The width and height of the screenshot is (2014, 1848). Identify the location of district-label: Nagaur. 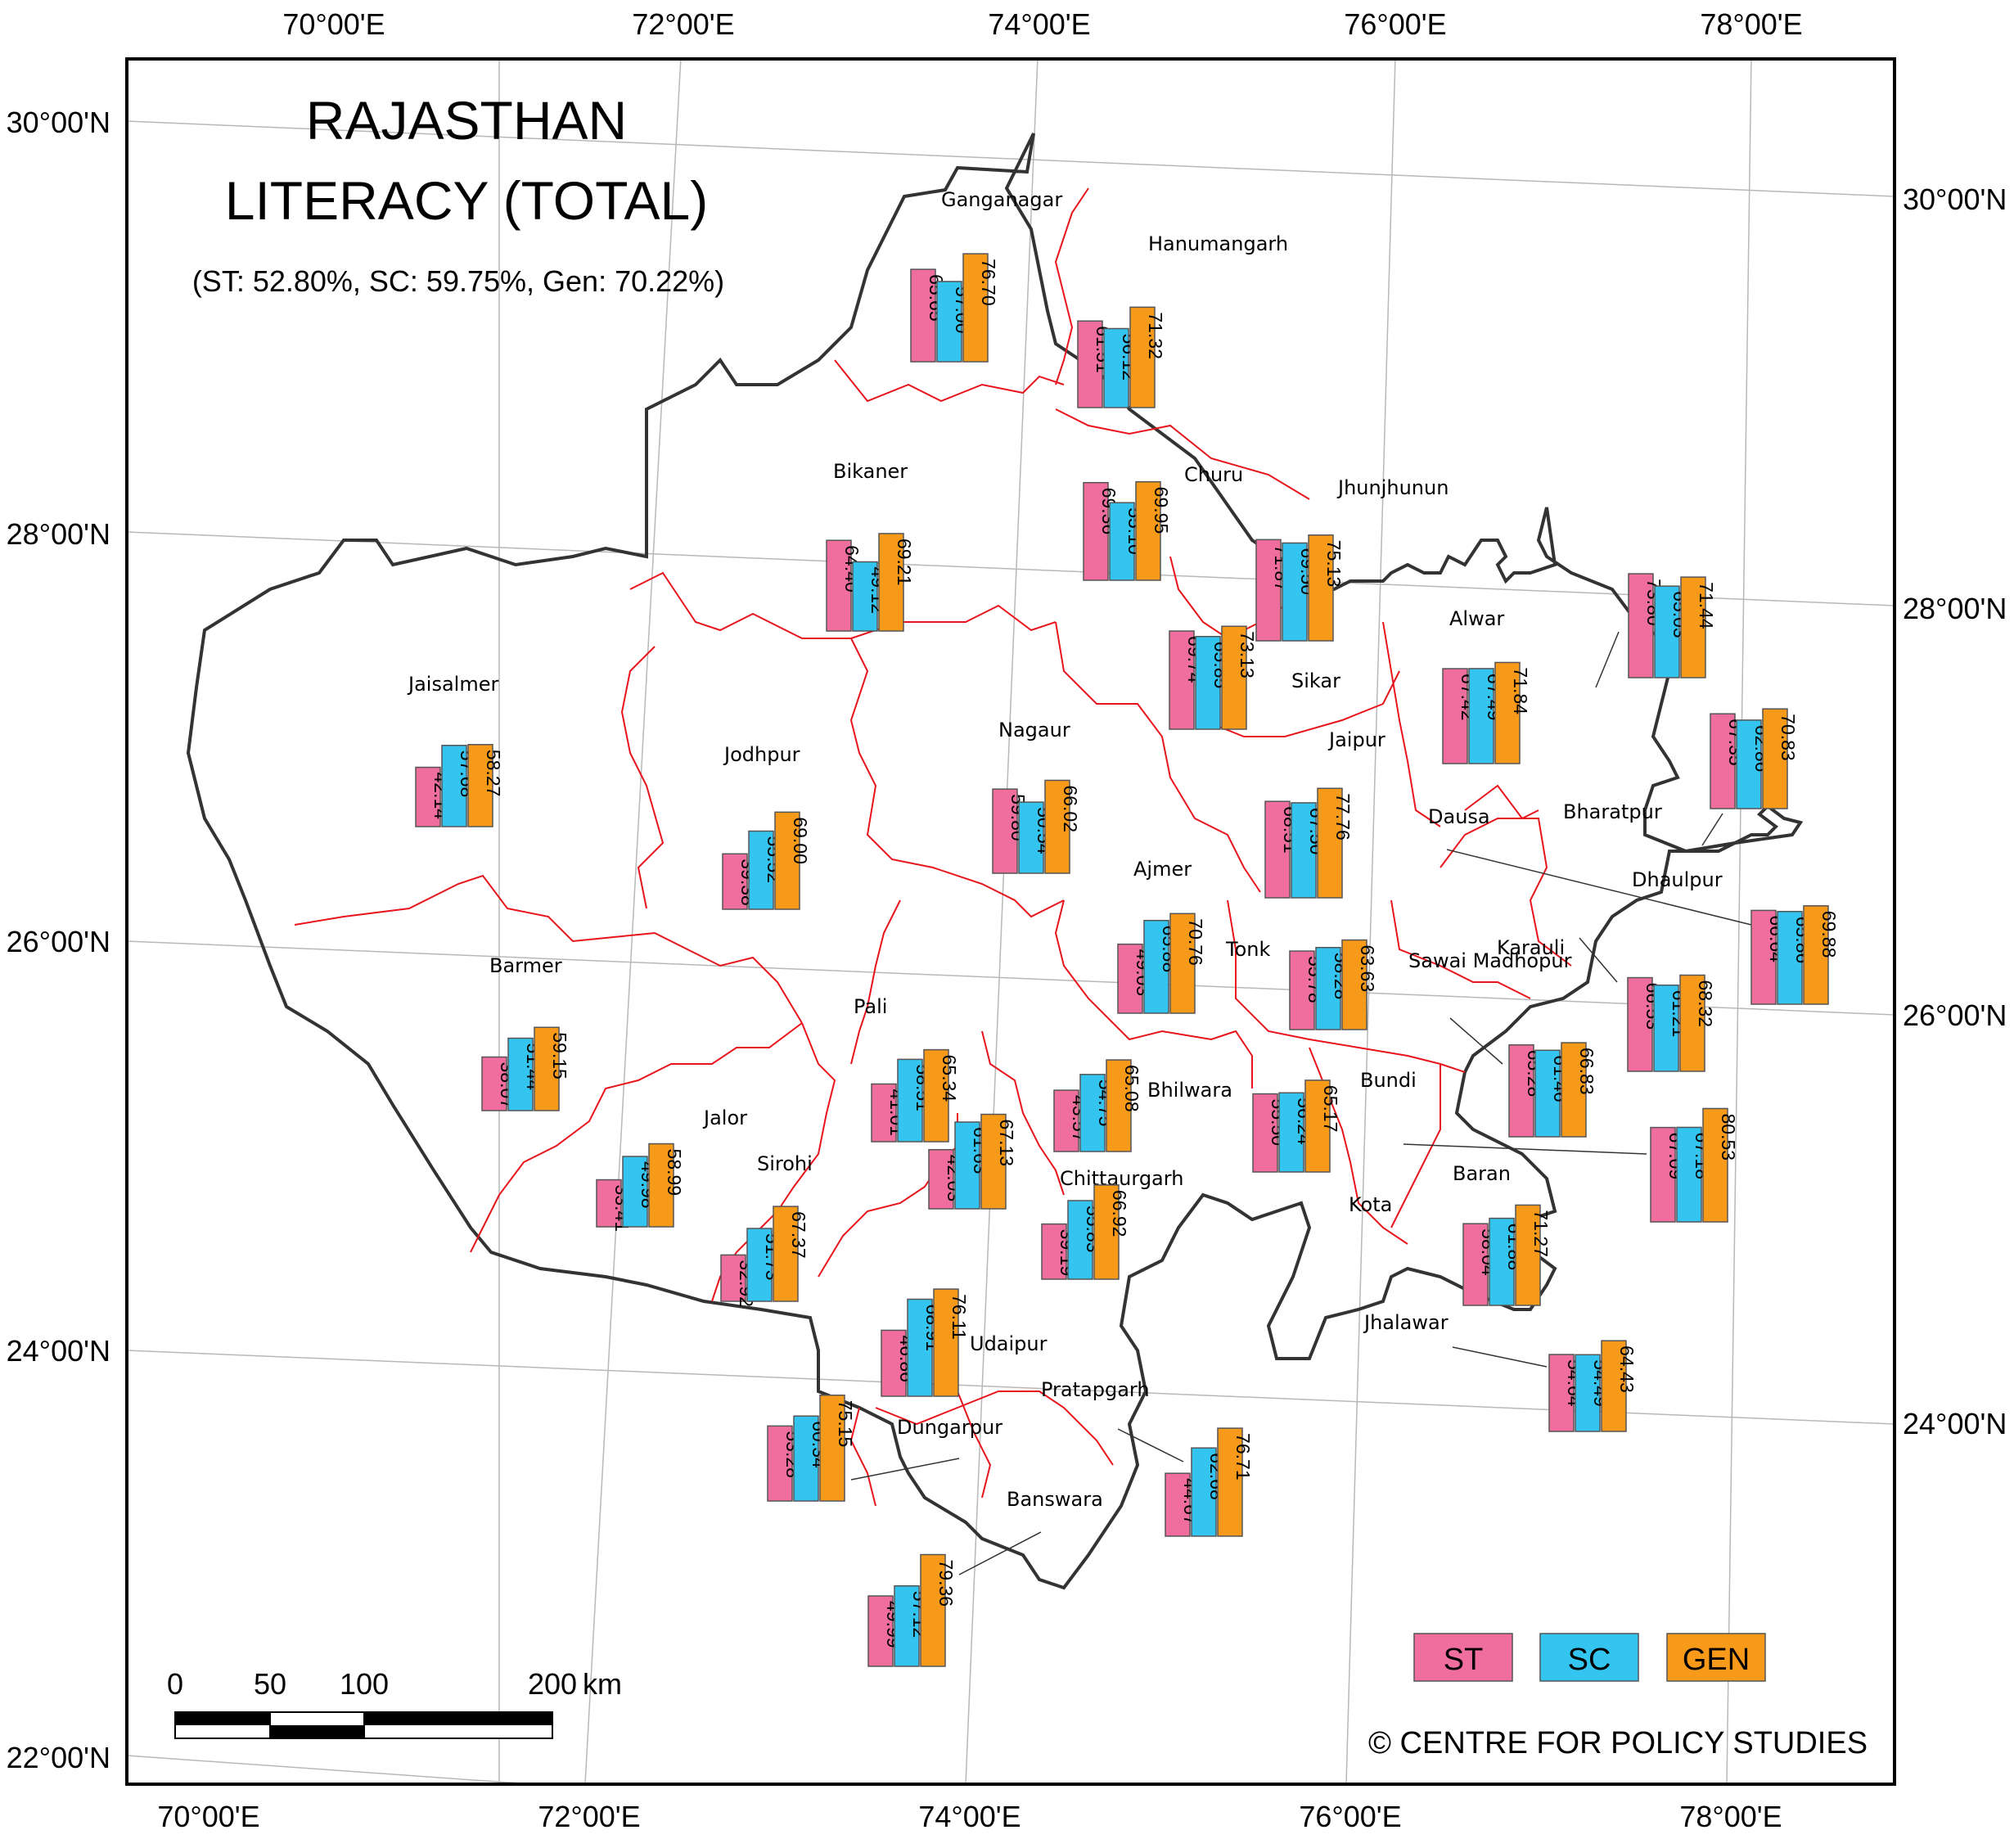
(1034, 730).